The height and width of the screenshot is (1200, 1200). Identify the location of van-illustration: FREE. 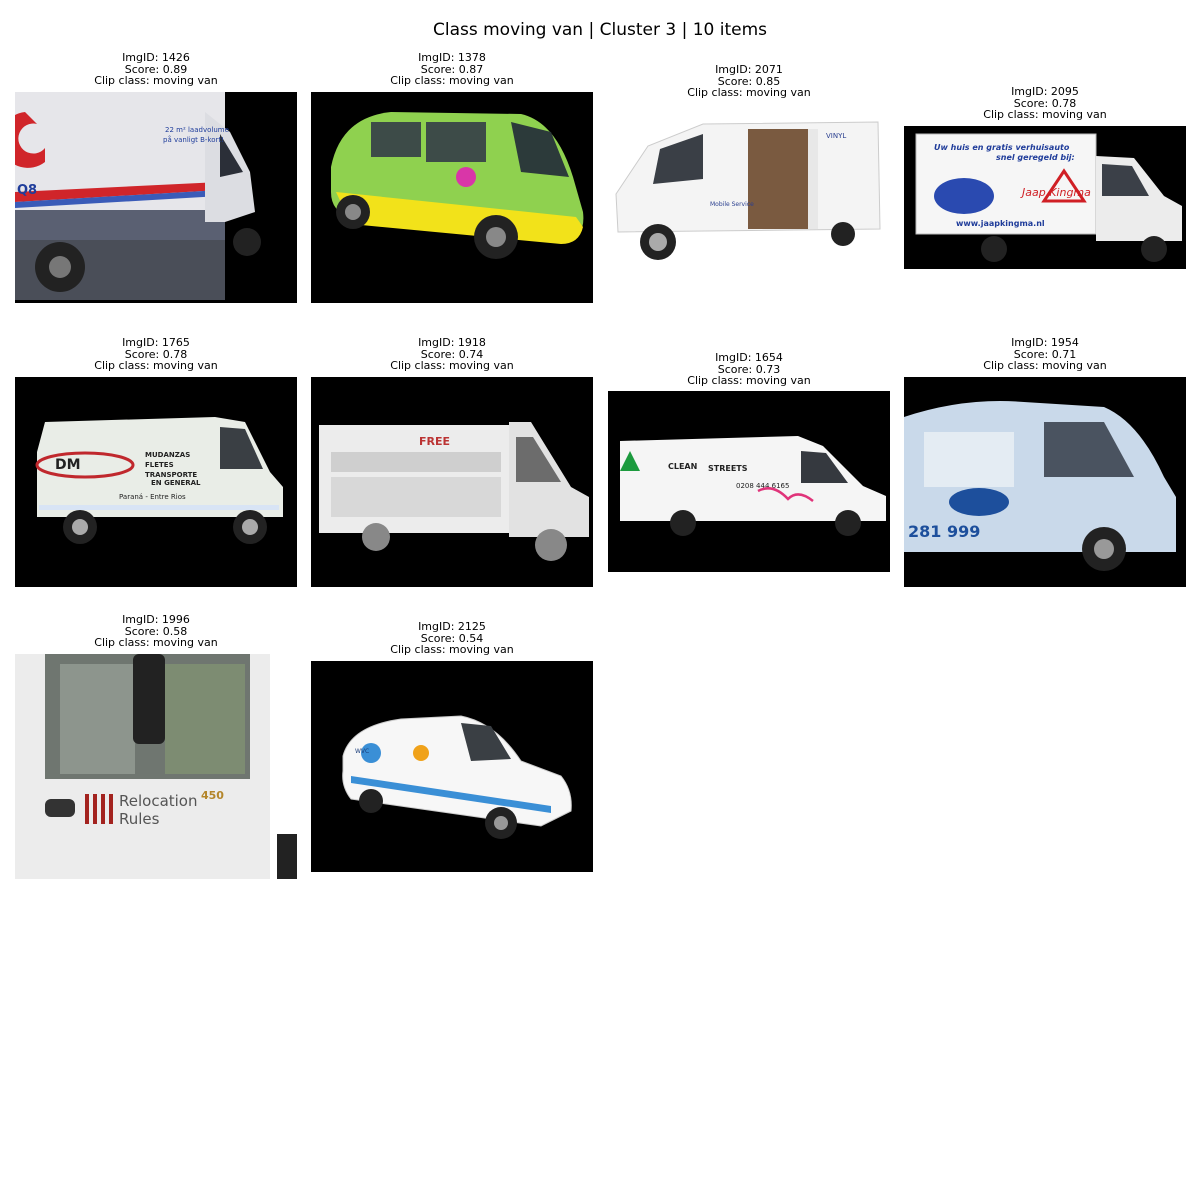
(452, 482).